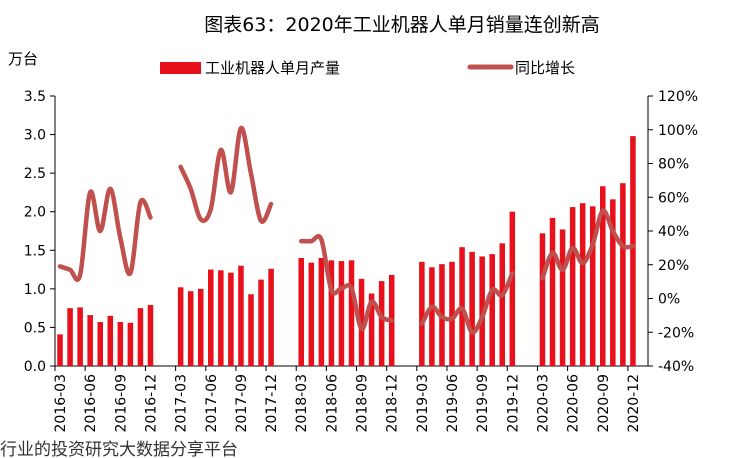 The width and height of the screenshot is (733, 458). I want to click on x-tick-label: 2020-09, so click(604, 403).